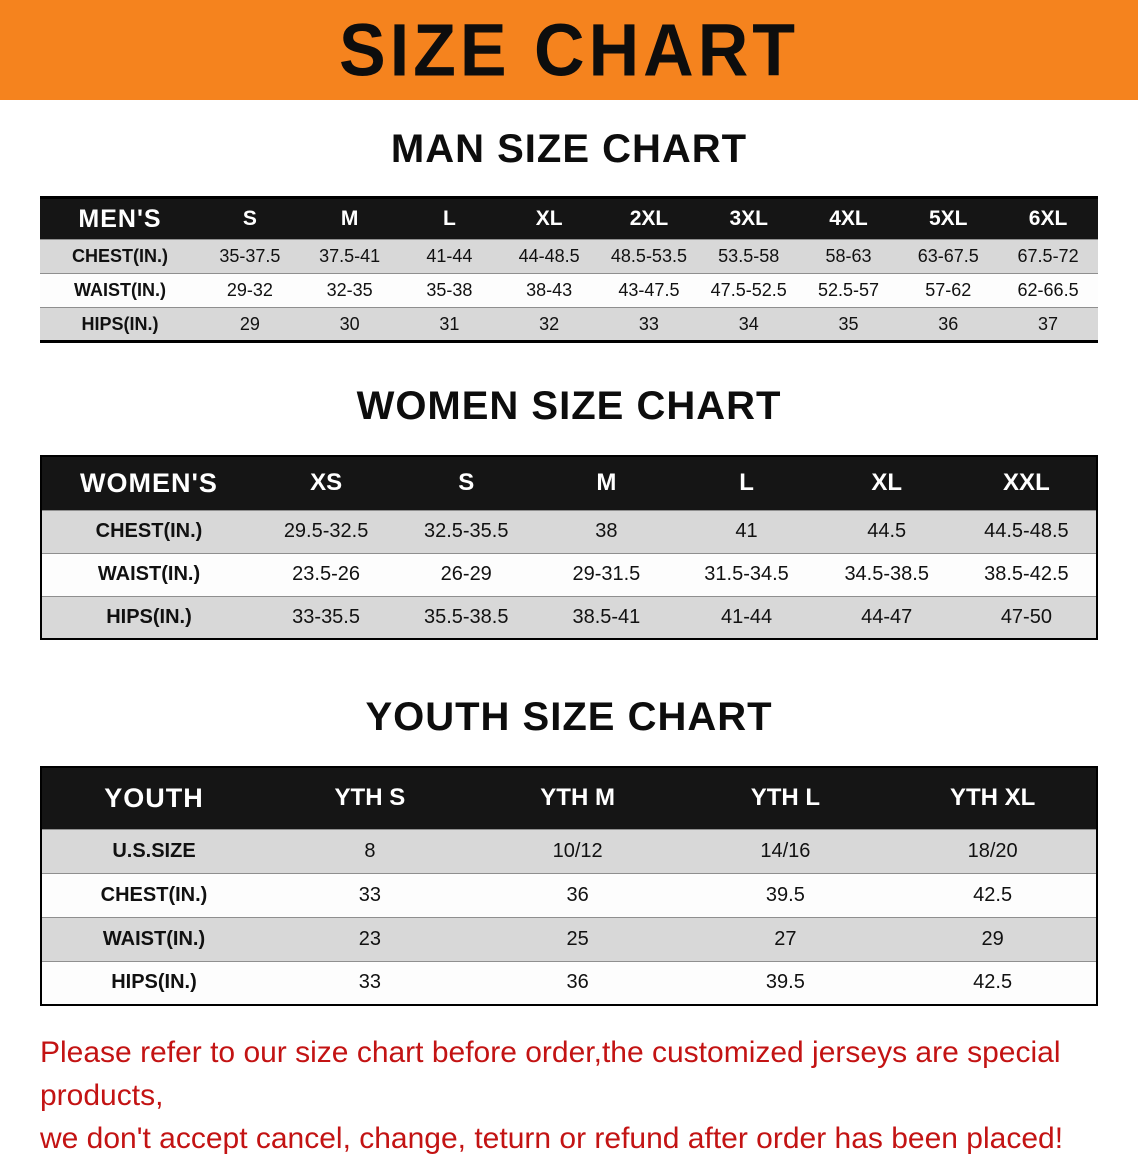  What do you see at coordinates (154, 850) in the screenshot?
I see `row-label: U.S.SIZE` at bounding box center [154, 850].